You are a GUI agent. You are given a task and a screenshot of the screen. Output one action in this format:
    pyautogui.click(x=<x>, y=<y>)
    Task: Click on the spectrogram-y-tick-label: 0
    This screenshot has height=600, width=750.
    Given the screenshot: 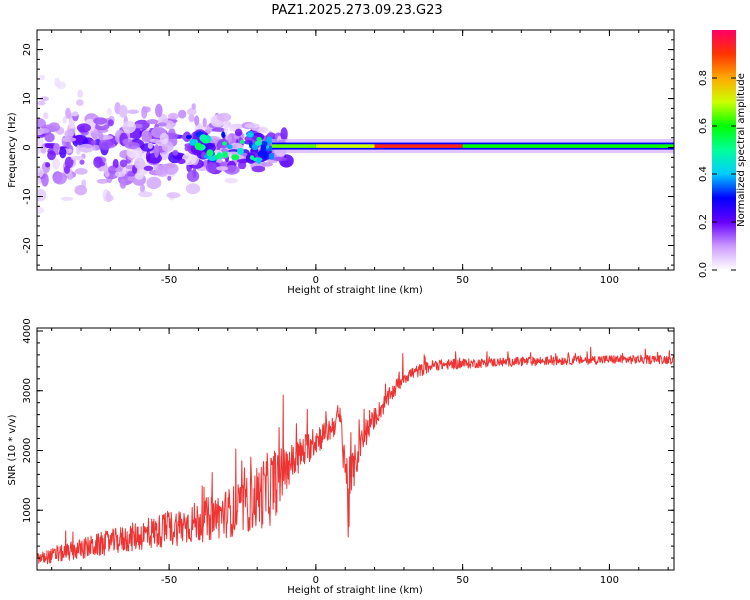 What is the action you would take?
    pyautogui.click(x=27, y=147)
    